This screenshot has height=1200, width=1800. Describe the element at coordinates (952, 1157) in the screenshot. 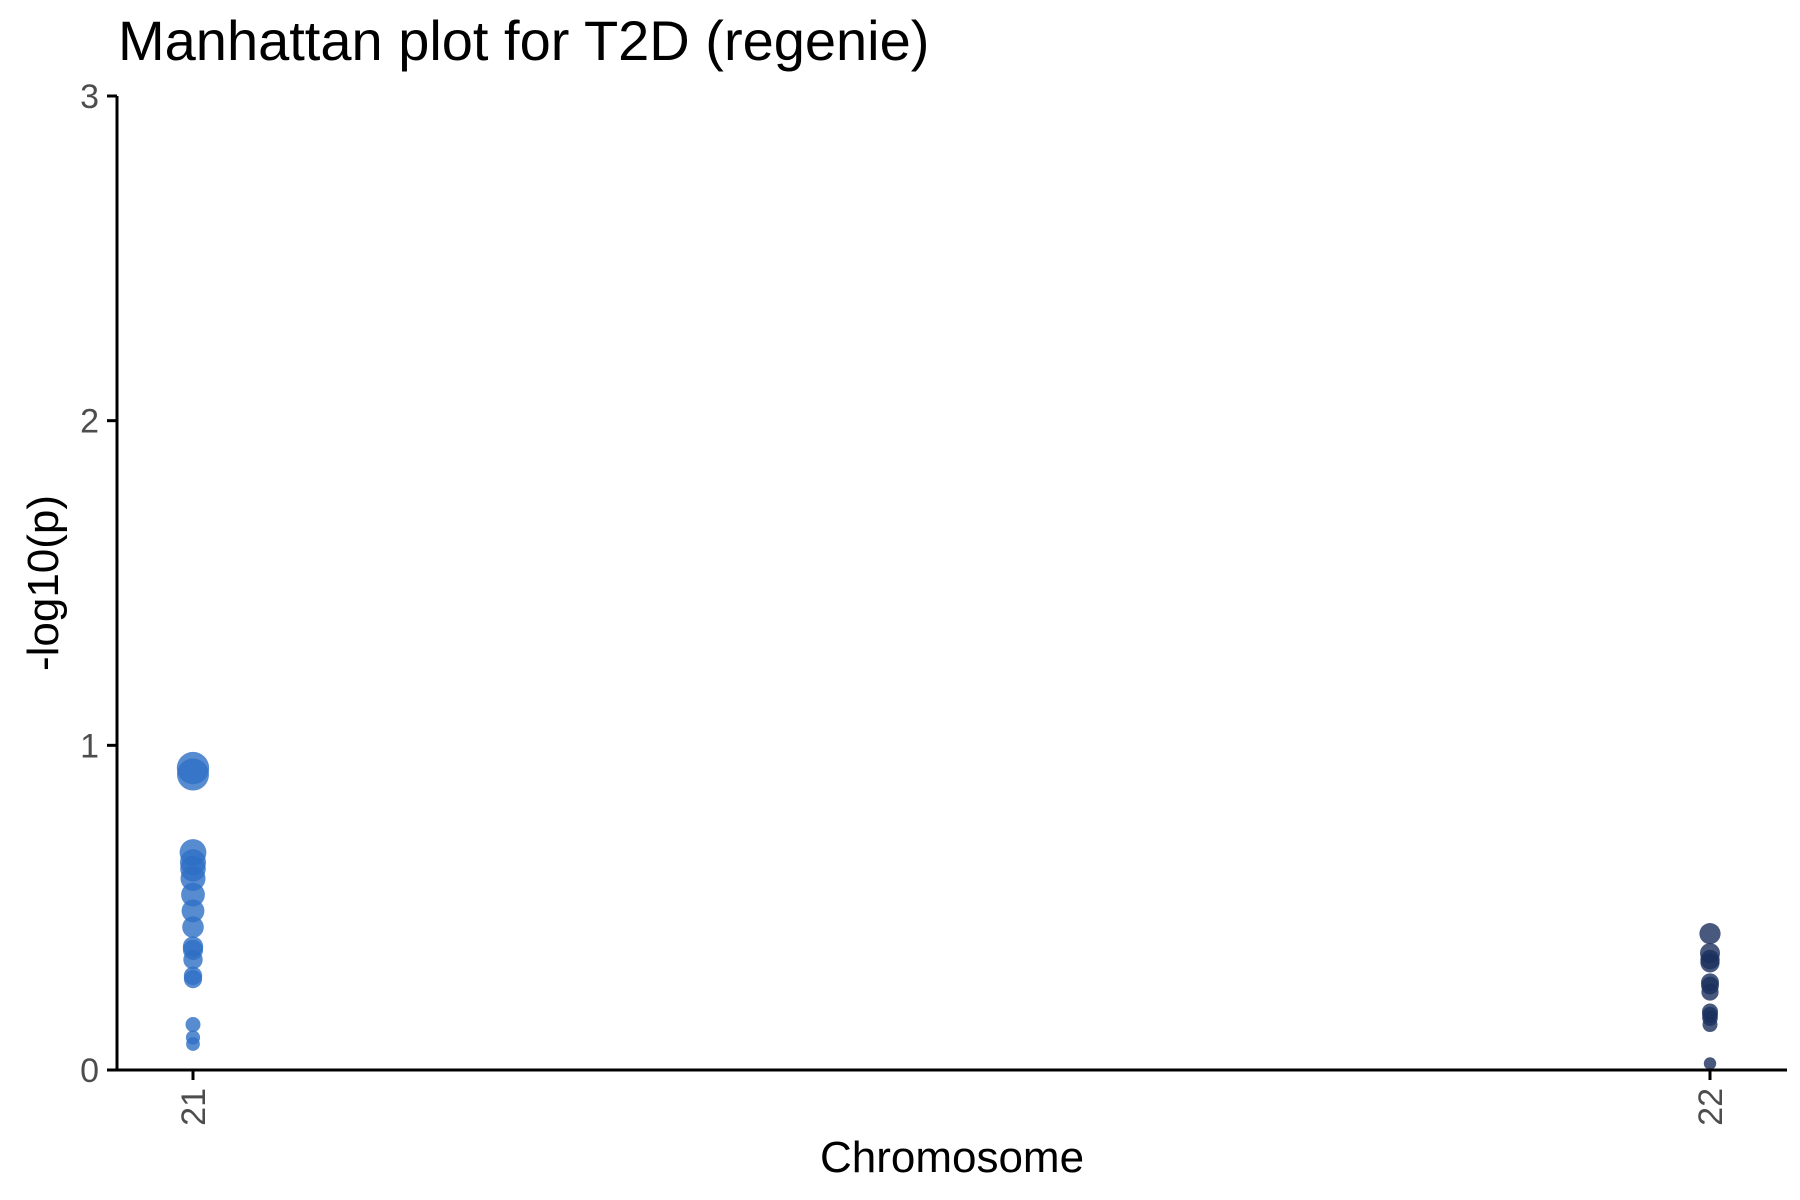

I see `x-axis-title: Chromosome` at that location.